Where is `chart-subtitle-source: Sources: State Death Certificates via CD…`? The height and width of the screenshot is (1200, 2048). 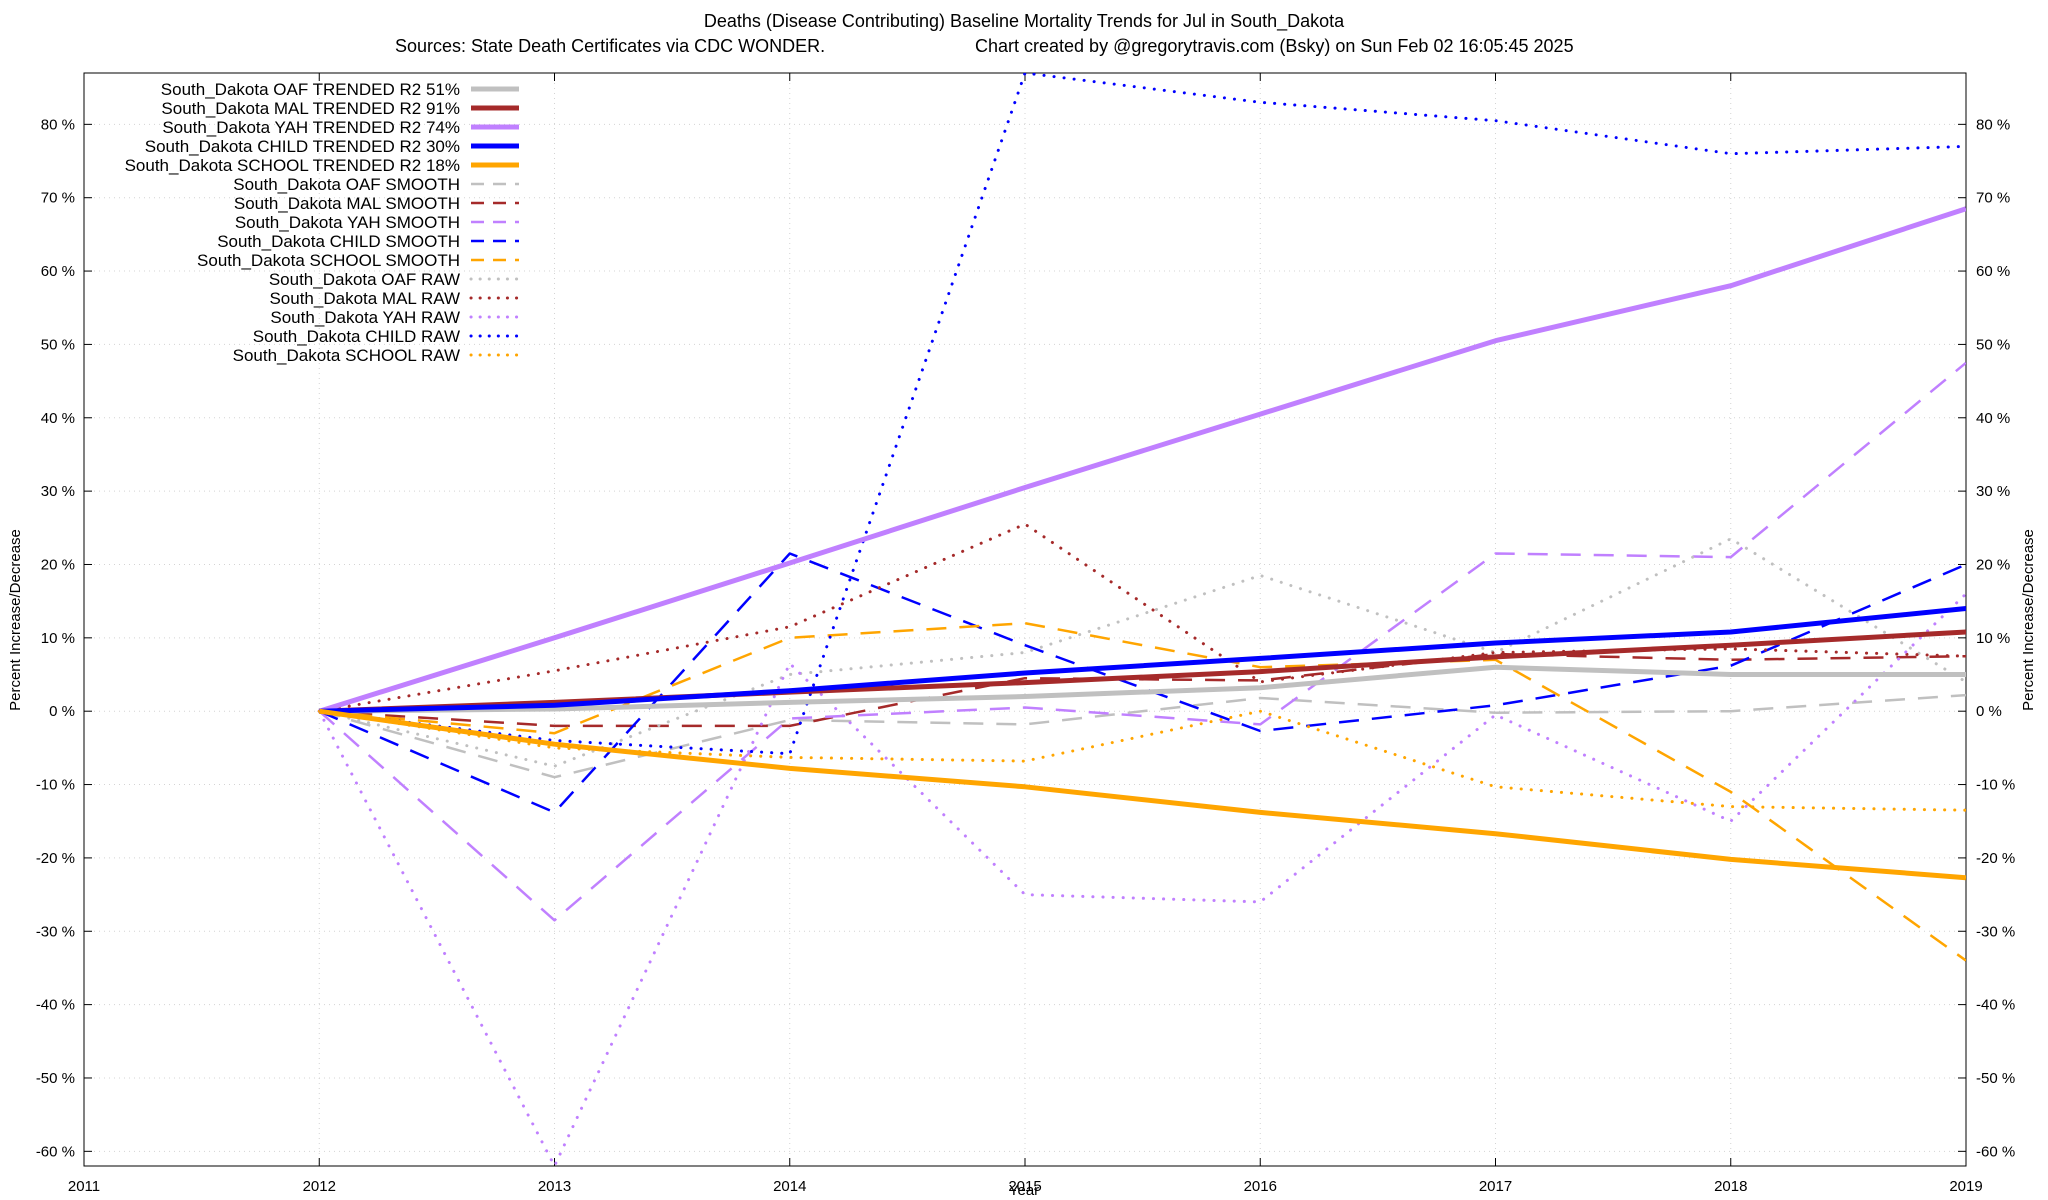
chart-subtitle-source: Sources: State Death Certificates via CD… is located at coordinates (610, 46).